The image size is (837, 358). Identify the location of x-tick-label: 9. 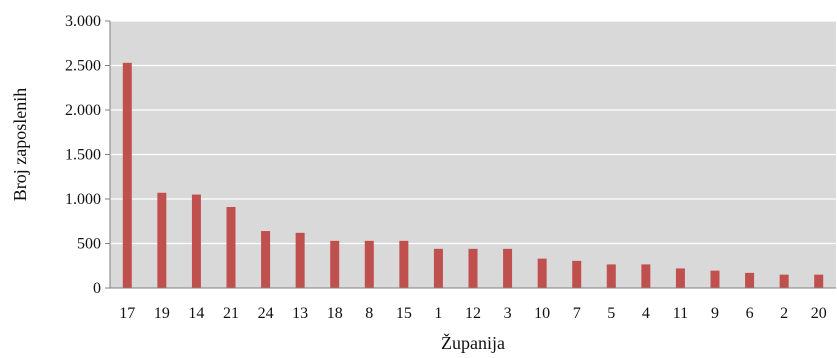
(715, 313).